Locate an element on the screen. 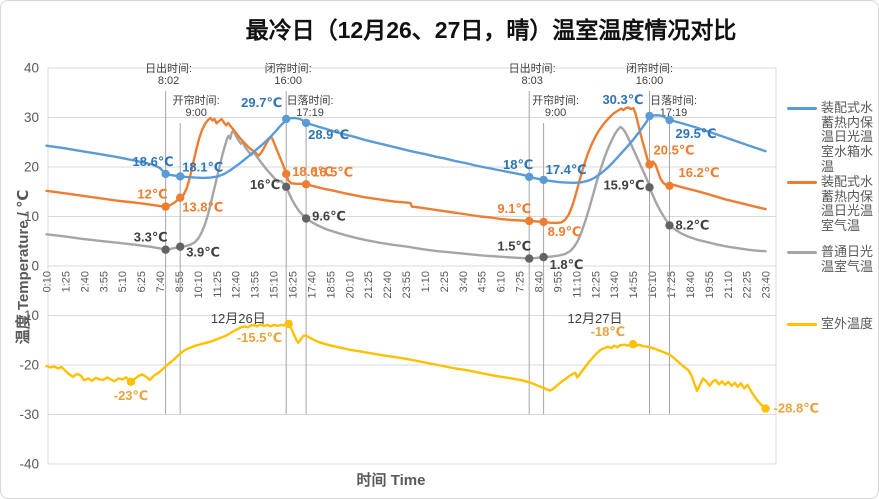  x-tick-label: 22:25 is located at coordinates (748, 285).